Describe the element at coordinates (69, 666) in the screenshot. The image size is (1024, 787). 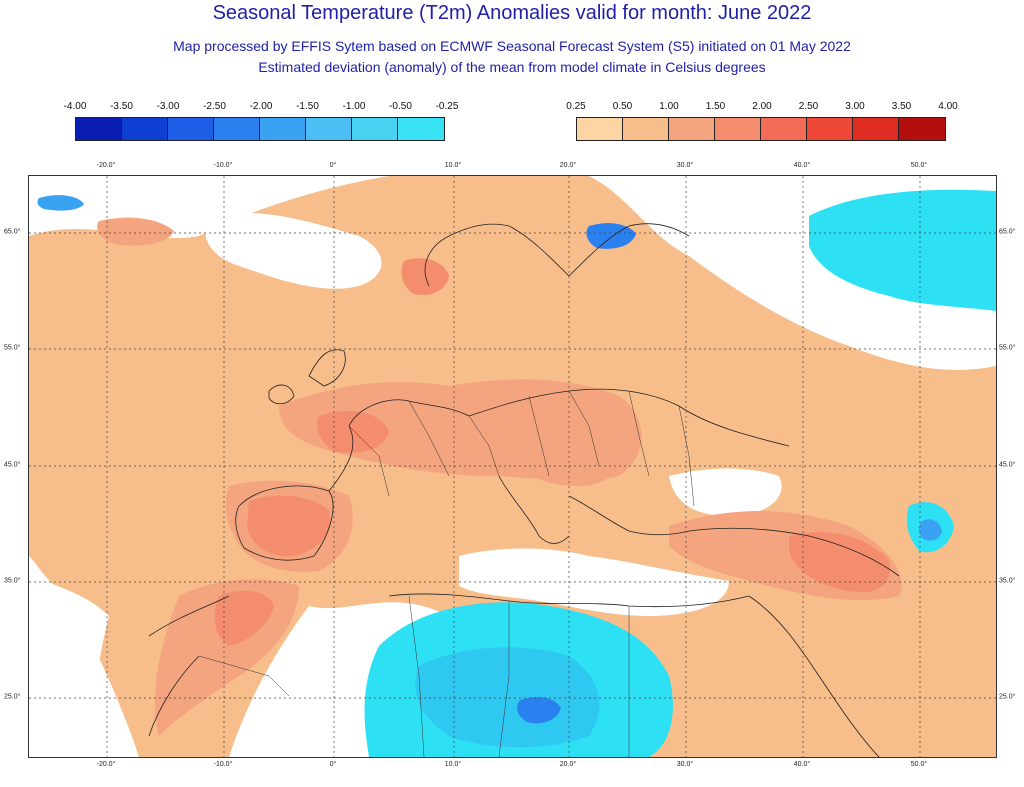
I see `neutral-zone-west-africa-coast` at that location.